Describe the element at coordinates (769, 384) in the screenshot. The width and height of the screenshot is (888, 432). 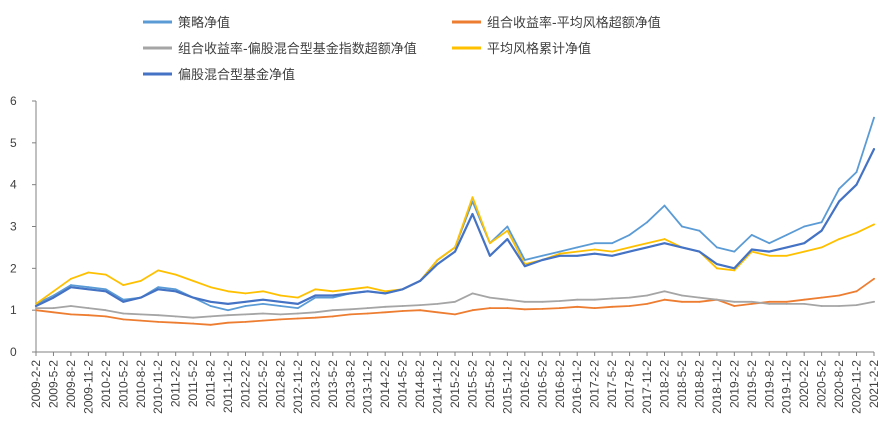
I see `x-tick-label: 2019-8-2` at that location.